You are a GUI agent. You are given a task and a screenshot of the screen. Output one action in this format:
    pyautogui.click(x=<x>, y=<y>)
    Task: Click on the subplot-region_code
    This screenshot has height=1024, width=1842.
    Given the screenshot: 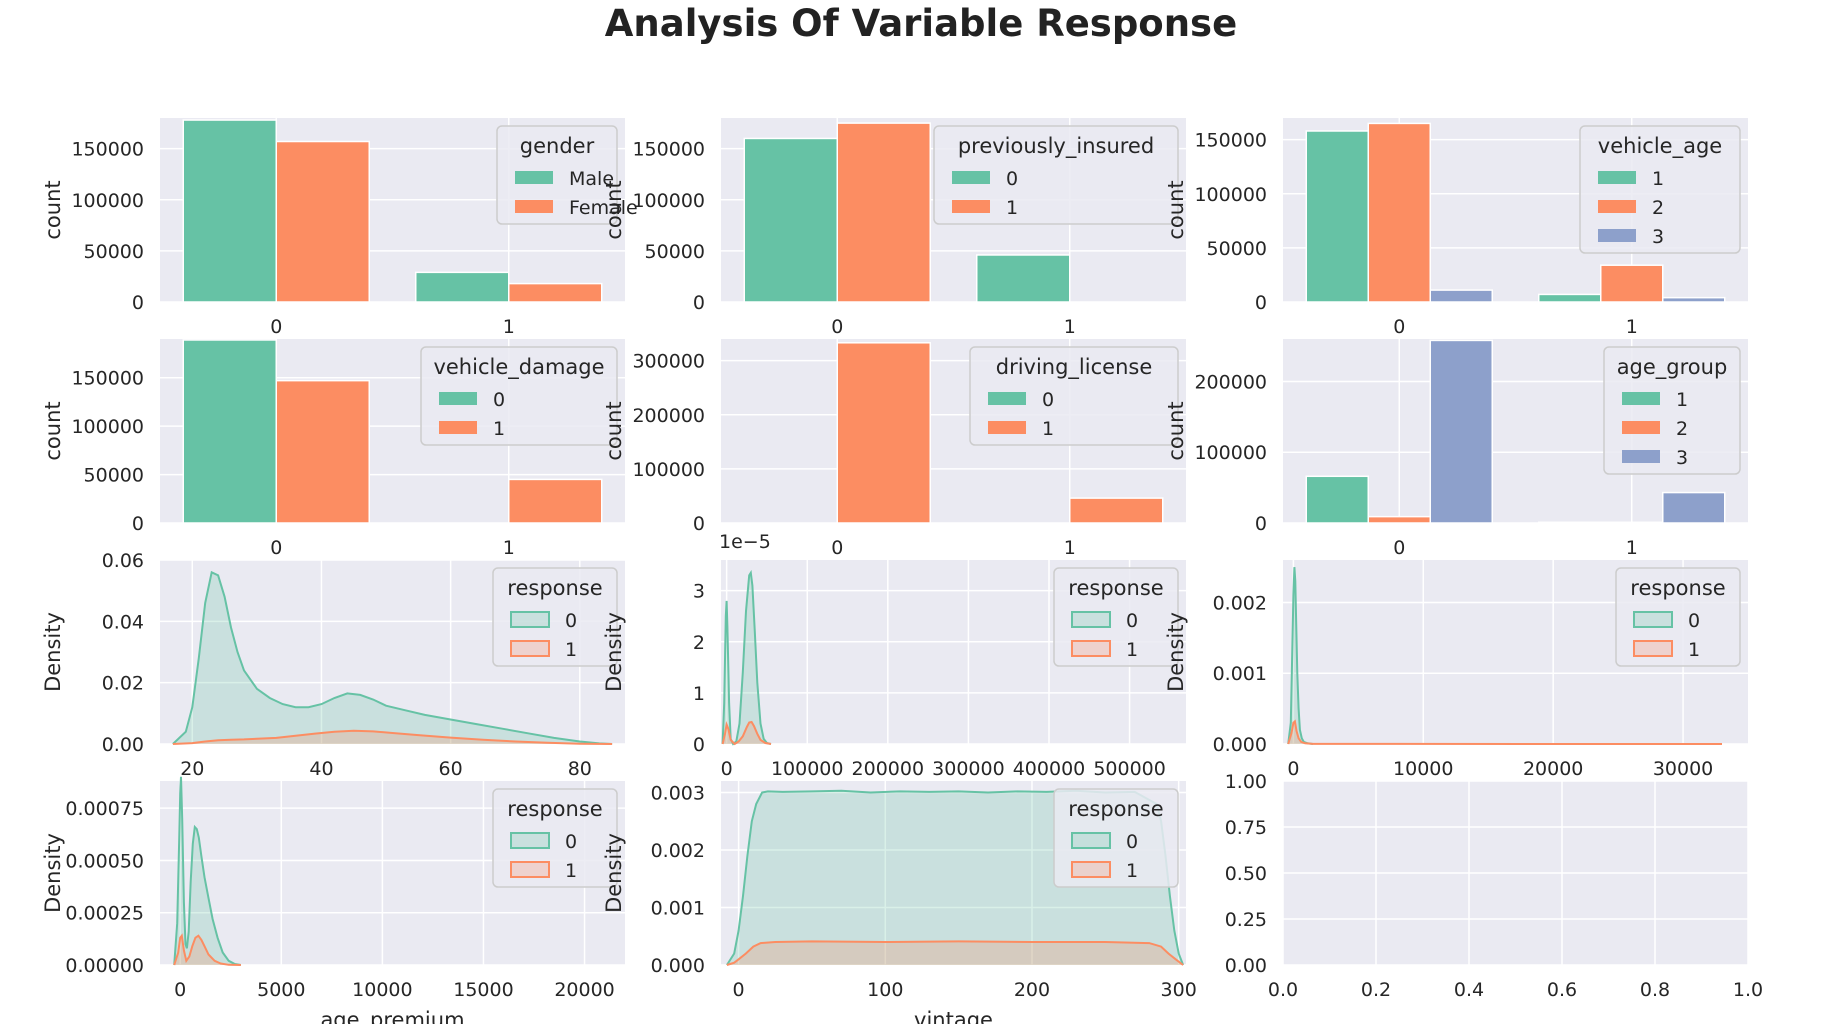 What is the action you would take?
    pyautogui.click(x=953, y=653)
    